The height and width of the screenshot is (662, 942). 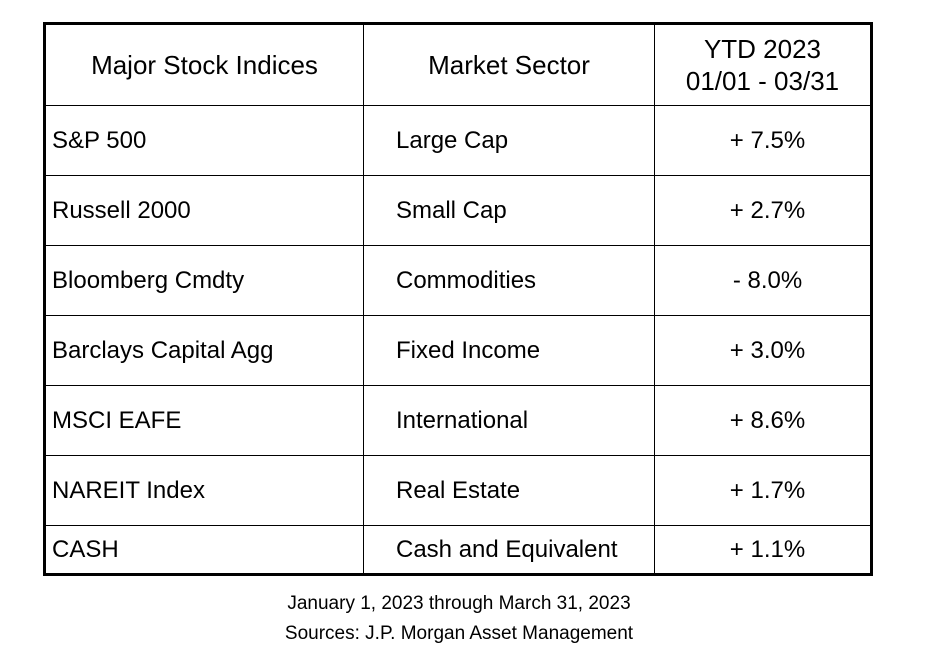 What do you see at coordinates (762, 351) in the screenshot?
I see `ytd-return: + 3.0%` at bounding box center [762, 351].